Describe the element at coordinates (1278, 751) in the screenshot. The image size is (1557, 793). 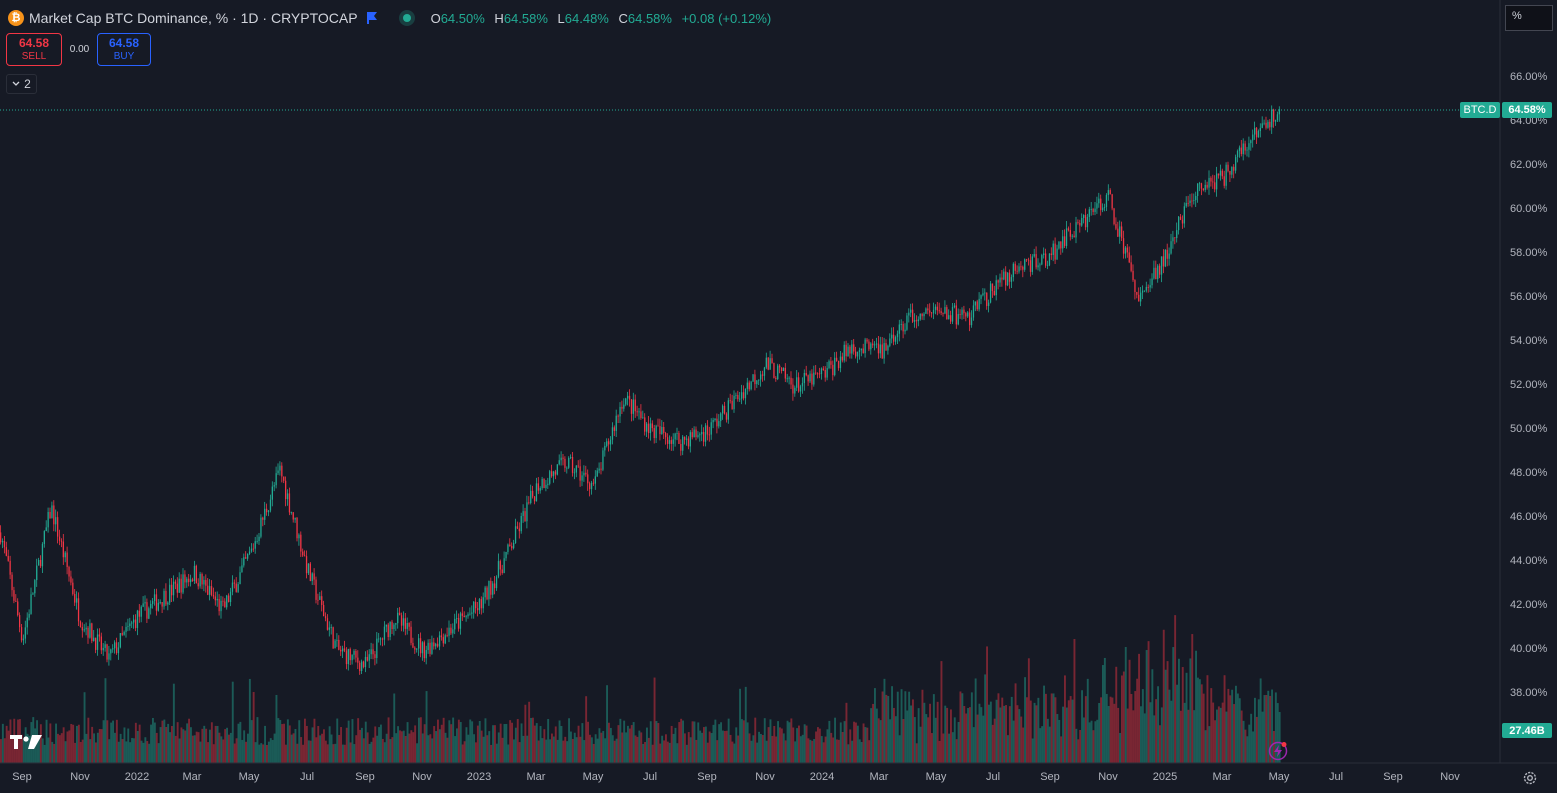
I see `flash-icon` at that location.